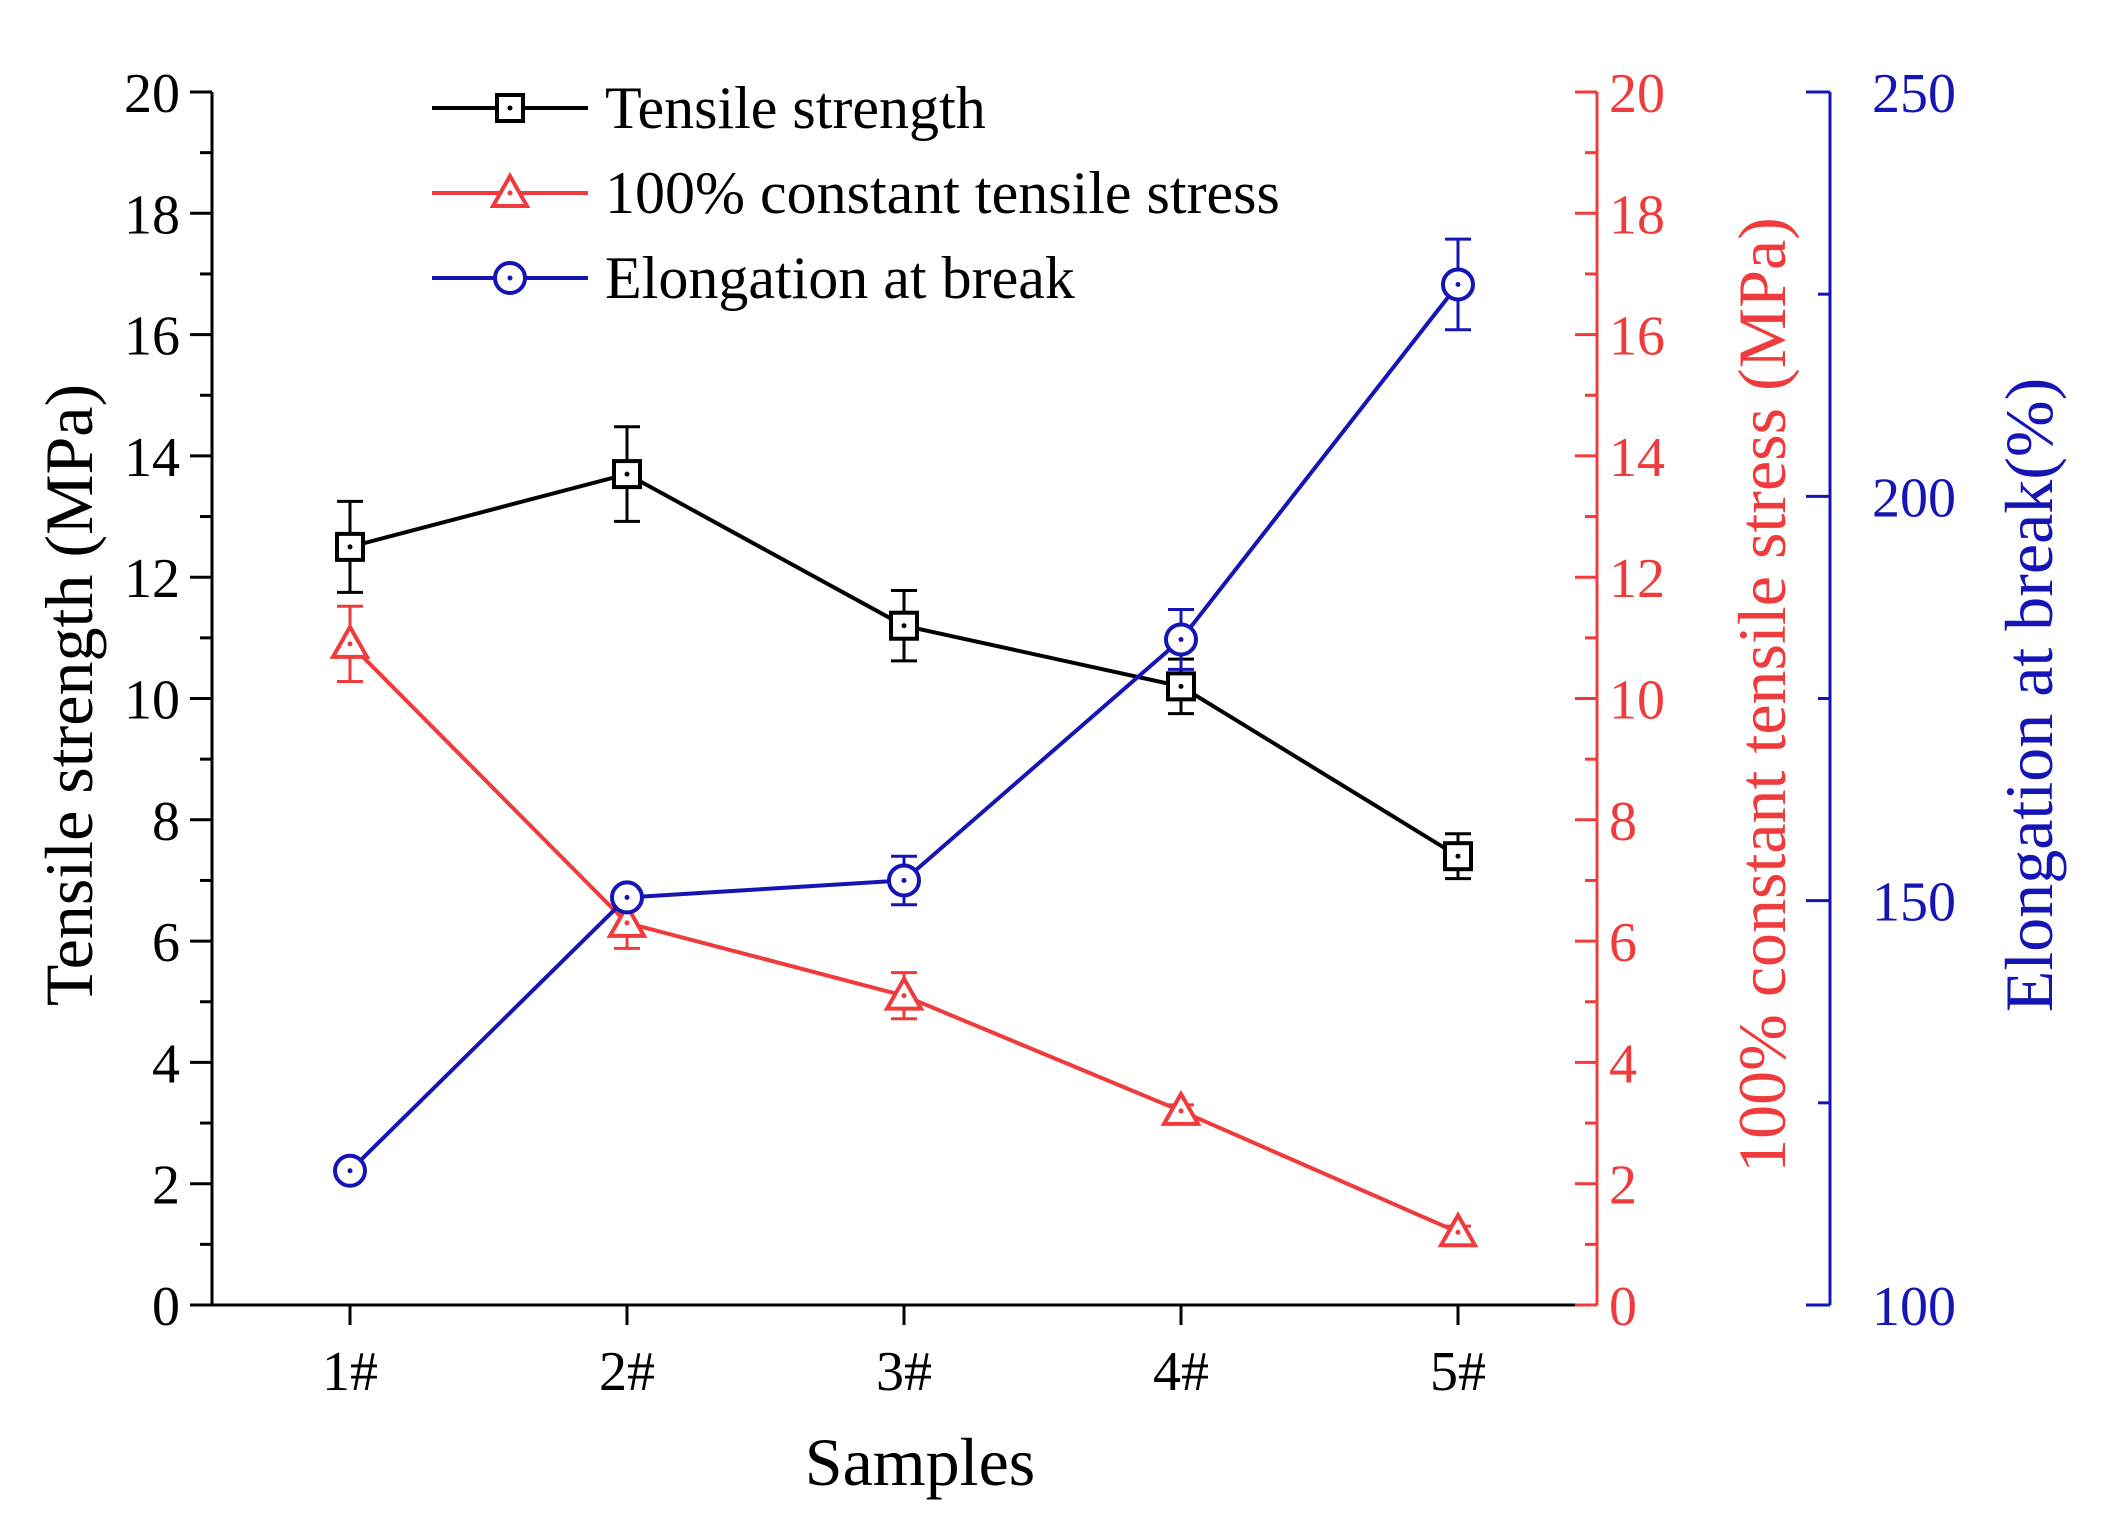  What do you see at coordinates (152, 579) in the screenshot?
I see `left-axis-tick-label: 12` at bounding box center [152, 579].